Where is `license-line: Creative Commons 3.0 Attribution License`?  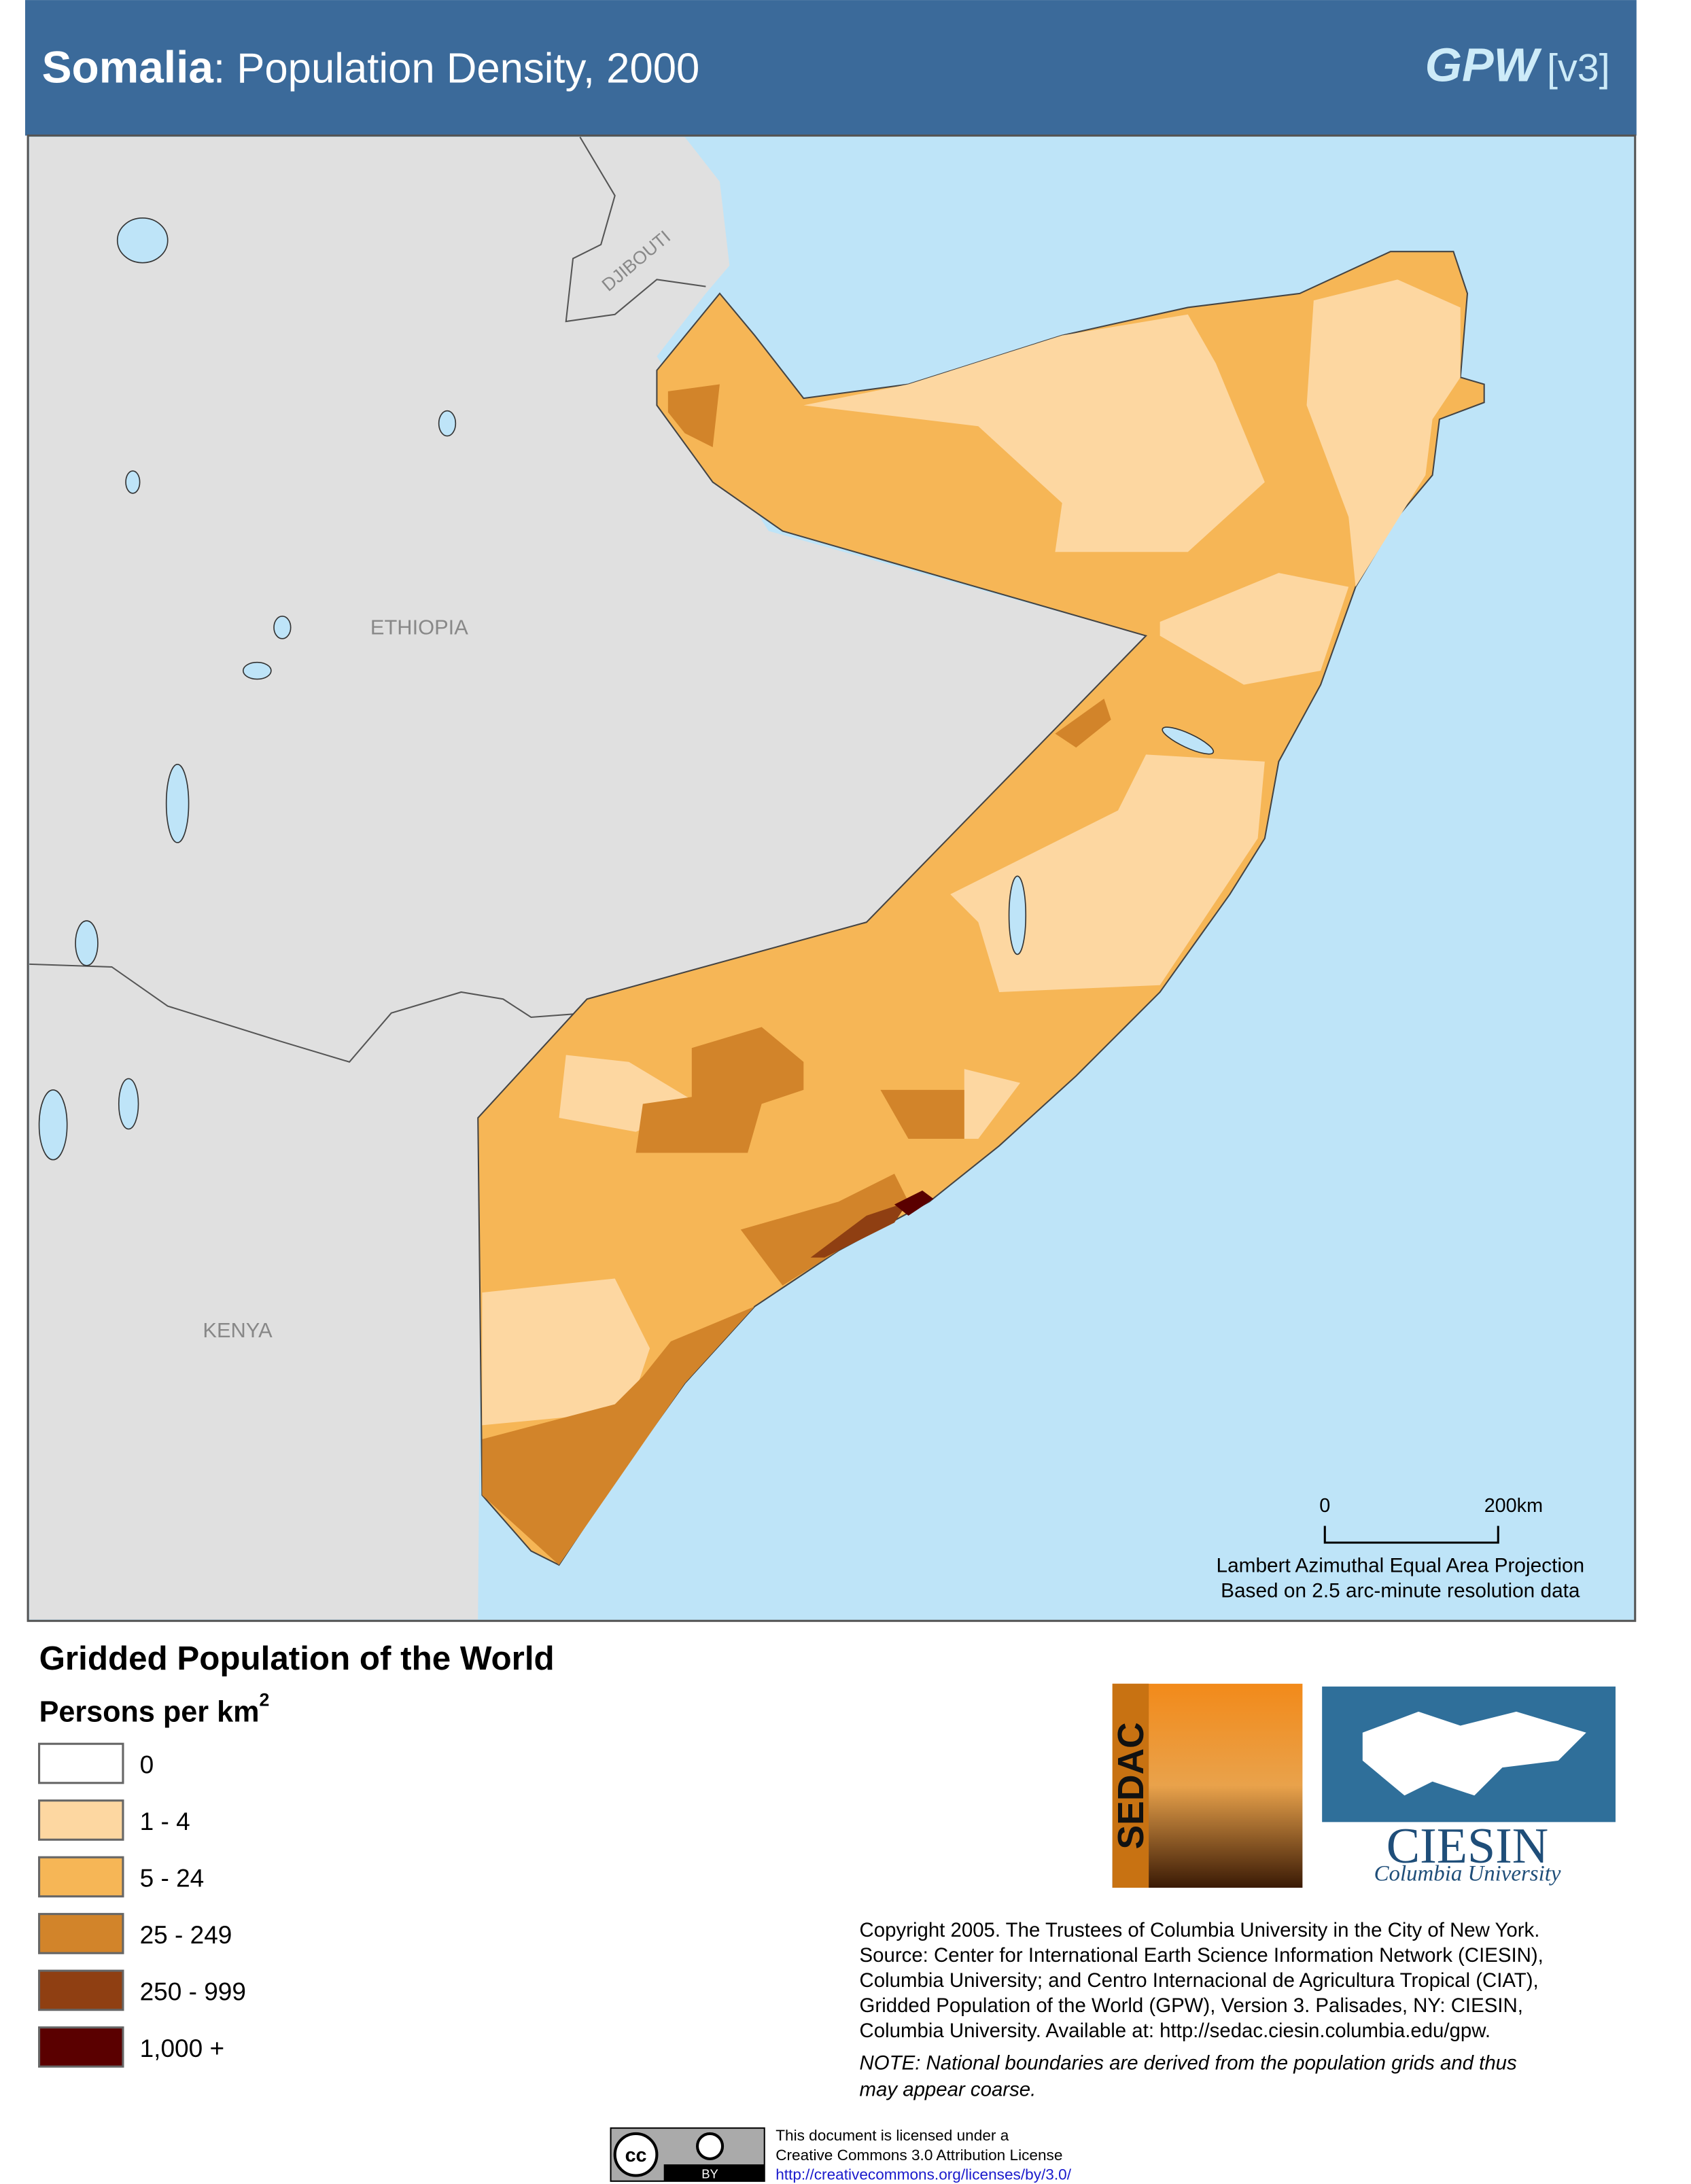 license-line: Creative Commons 3.0 Attribution License is located at coordinates (918, 2155).